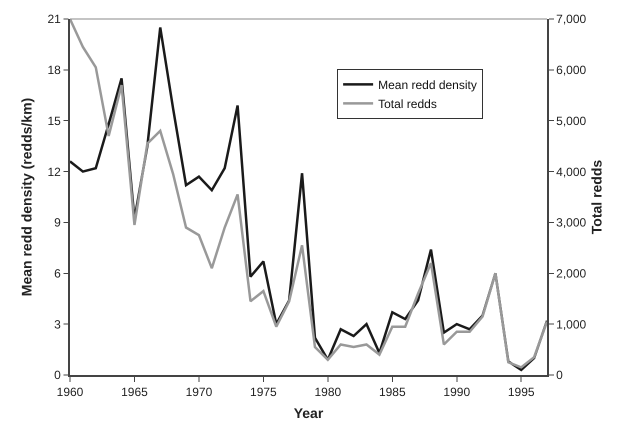 This screenshot has height=421, width=619. Describe the element at coordinates (571, 273) in the screenshot. I see `y2-tick-label: 2,000` at that location.